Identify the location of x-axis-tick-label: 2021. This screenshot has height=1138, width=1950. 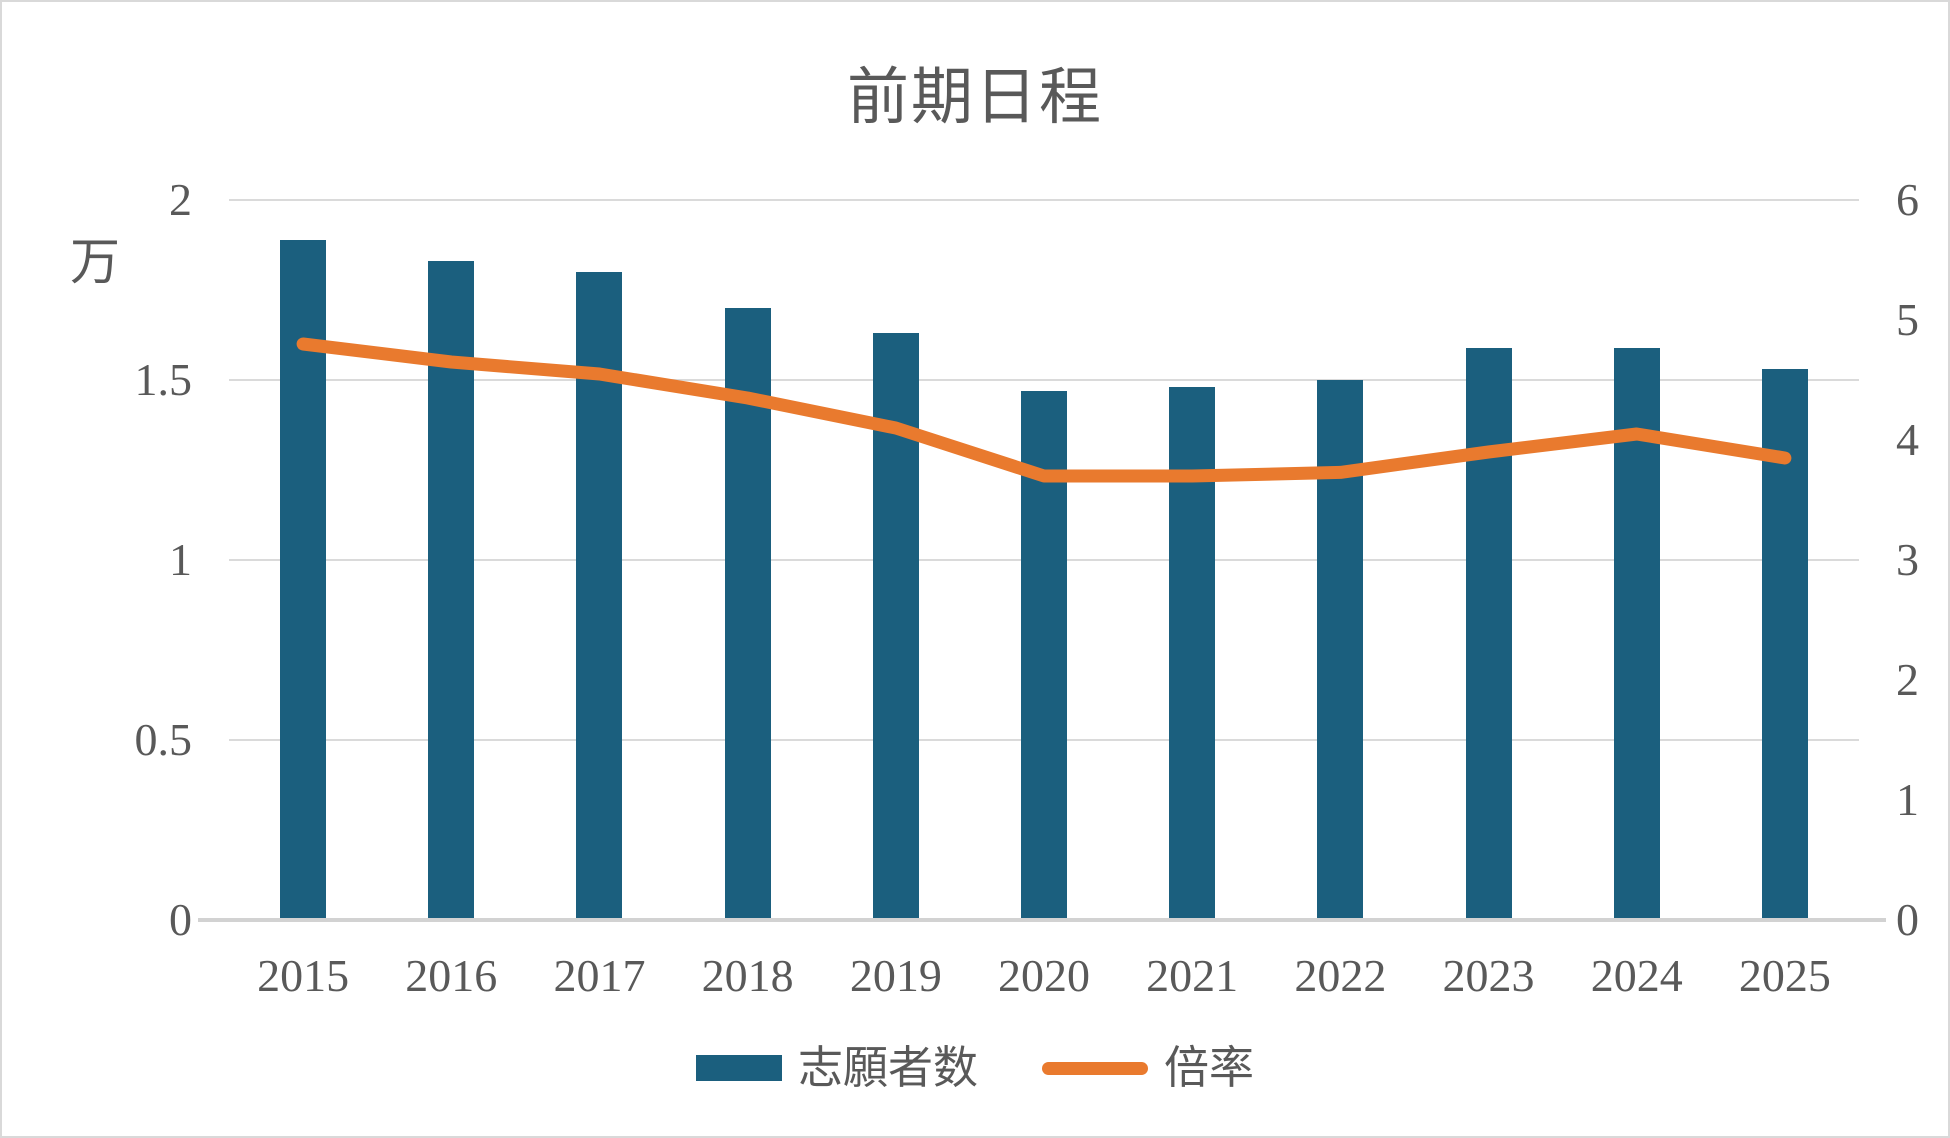
(1192, 975).